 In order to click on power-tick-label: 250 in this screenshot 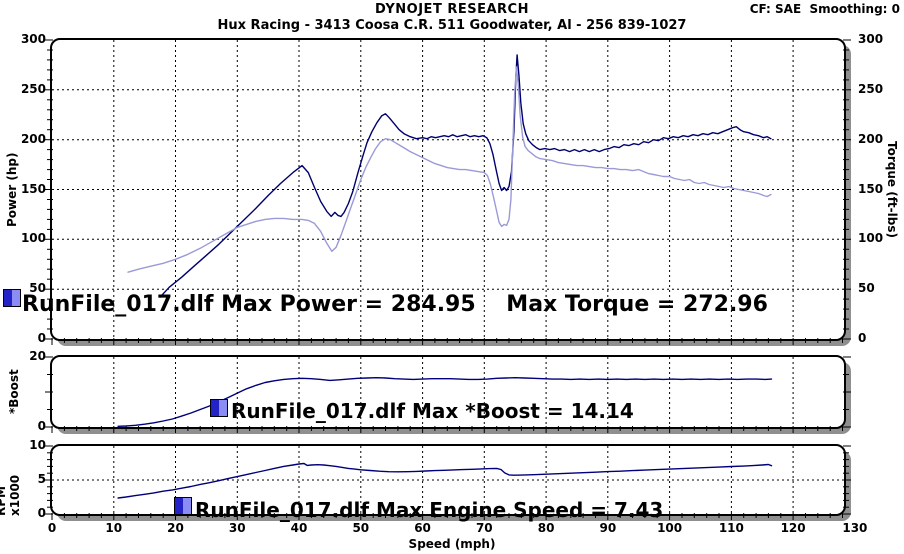, I will do `click(33, 88)`.